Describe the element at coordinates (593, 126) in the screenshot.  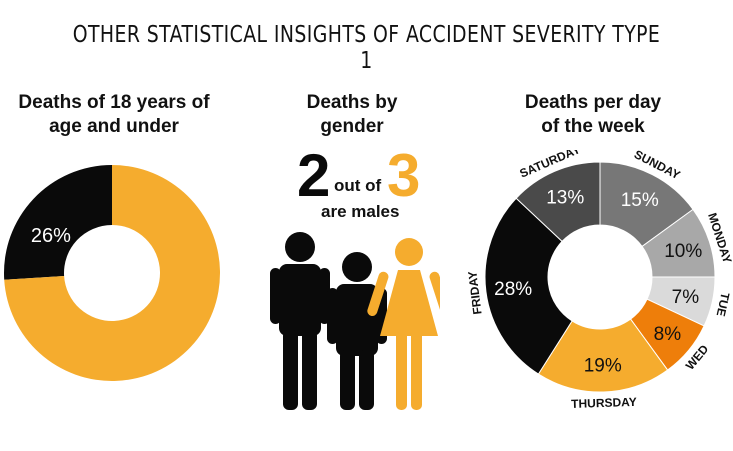
I see `week-title-line2: of the week` at that location.